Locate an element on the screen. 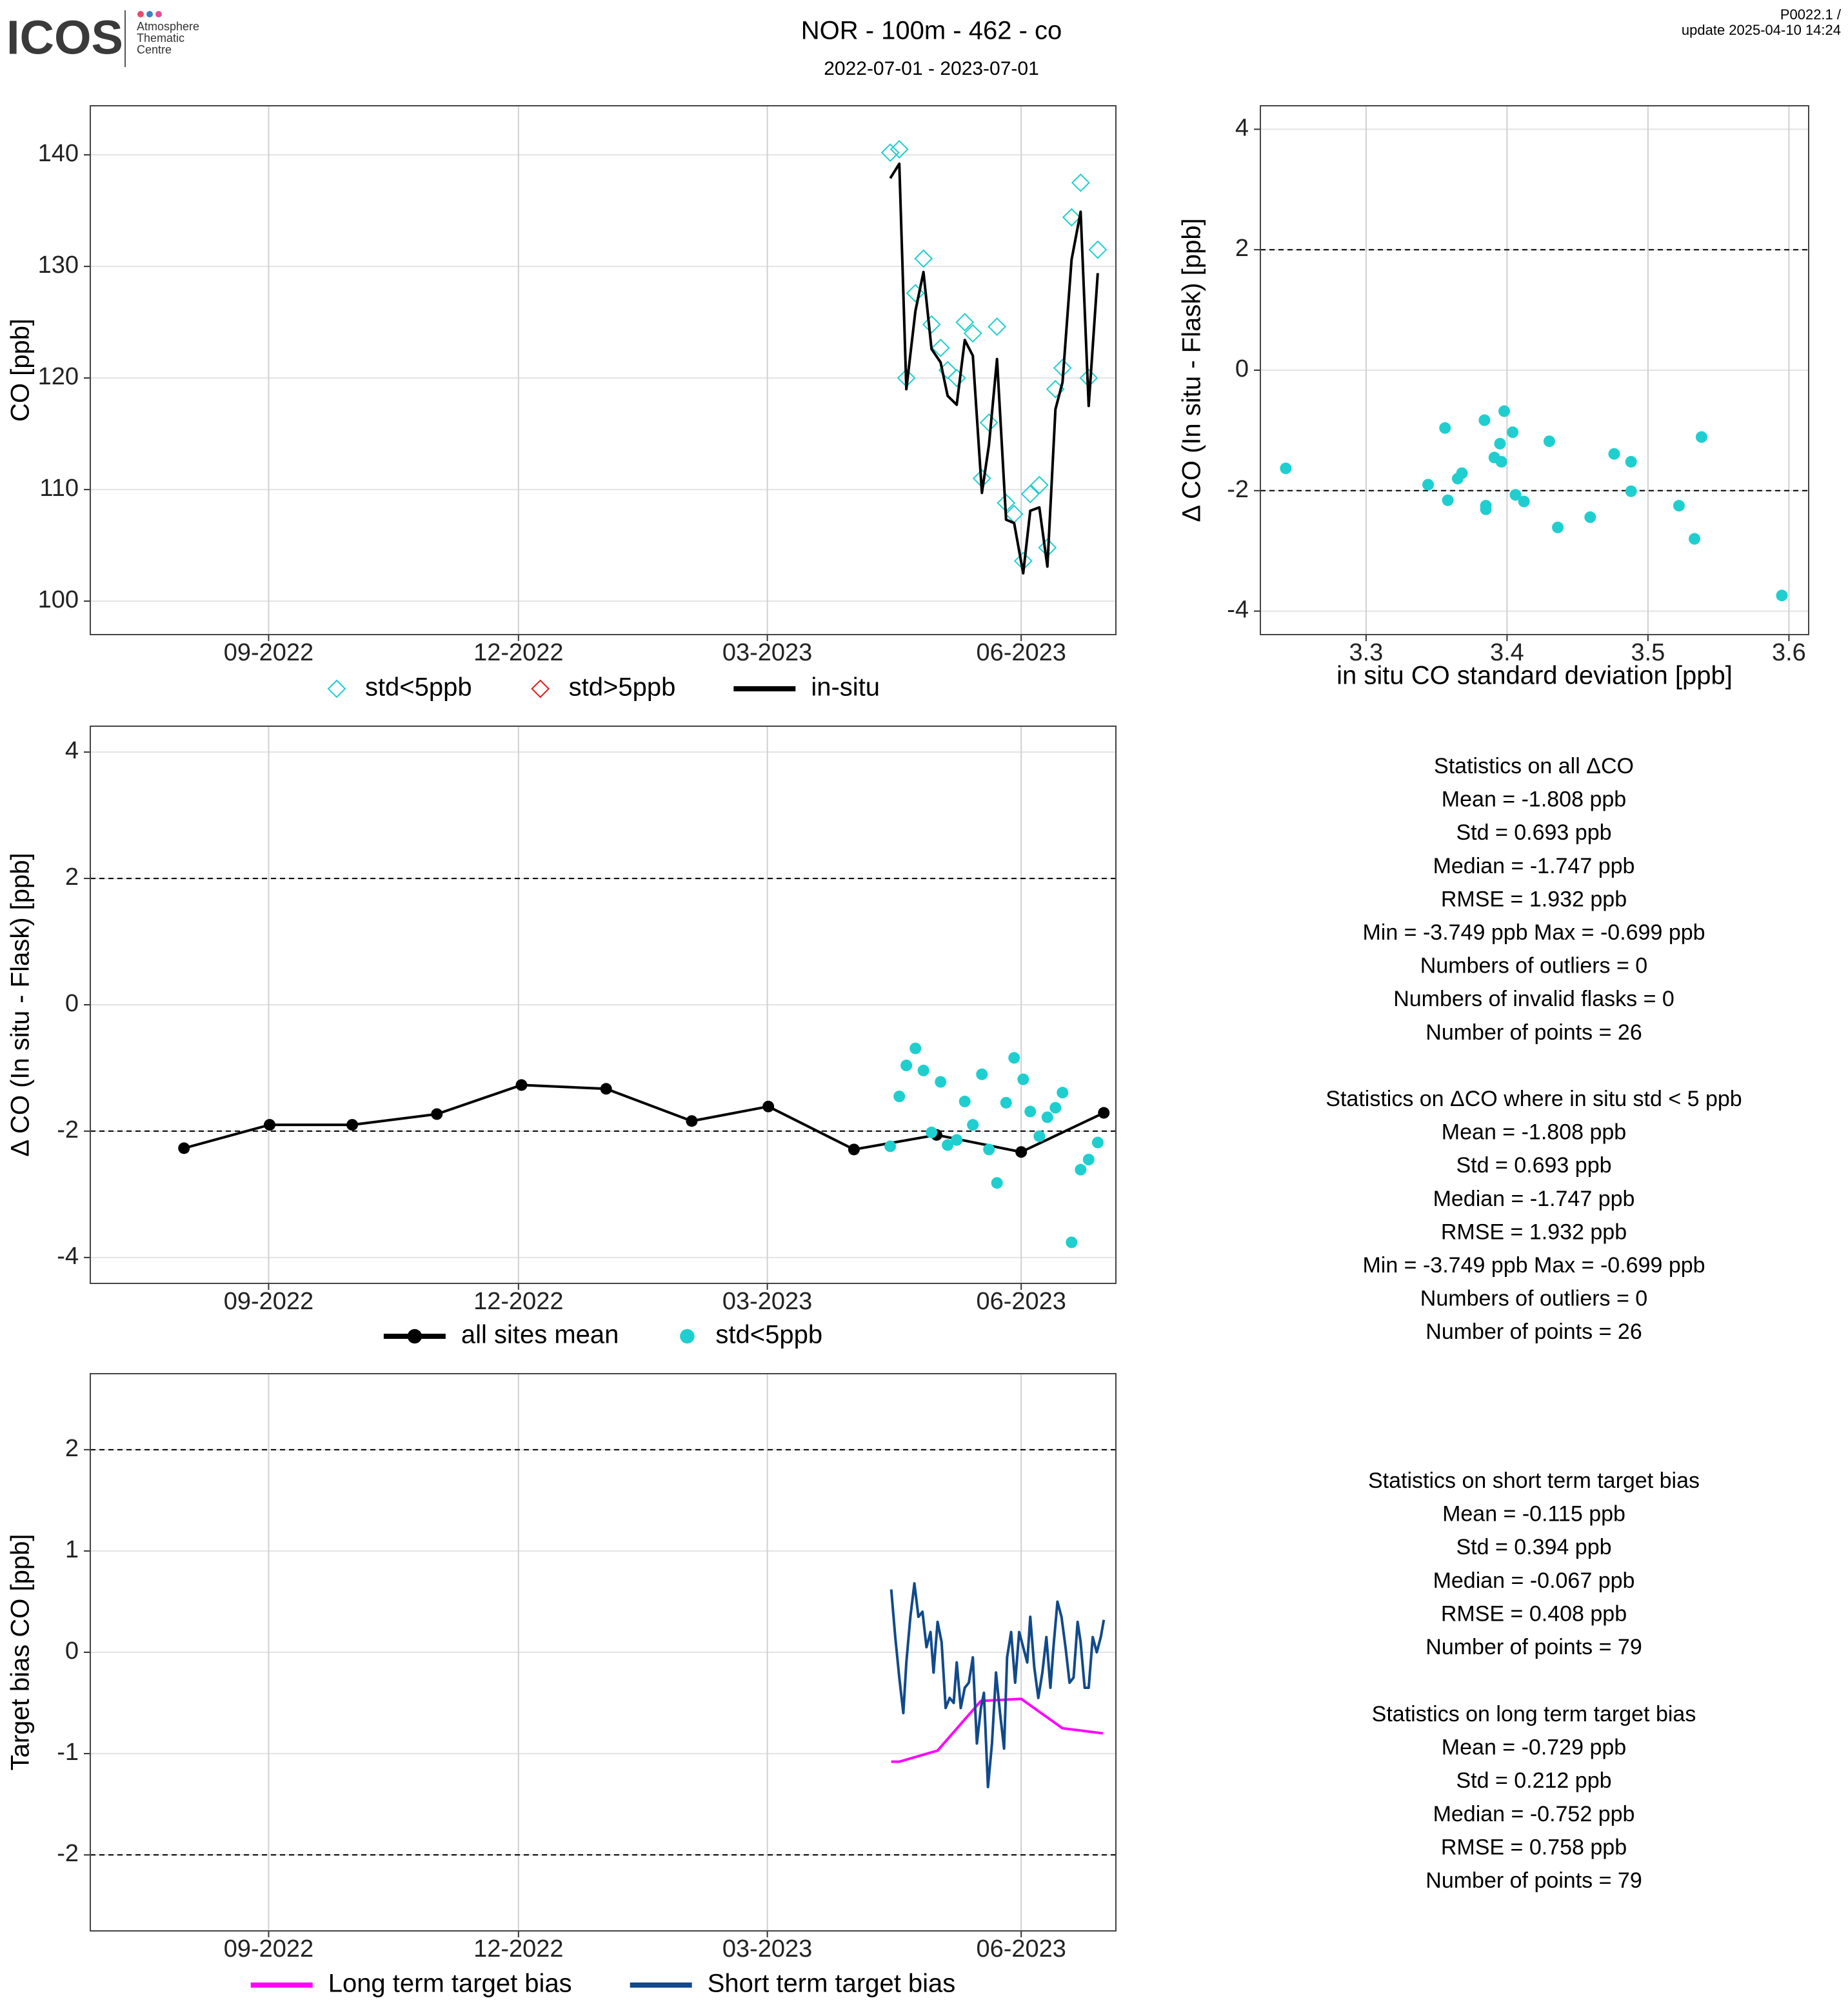 This screenshot has width=1848, height=2007. y-tick-label: 110 is located at coordinates (59, 488).